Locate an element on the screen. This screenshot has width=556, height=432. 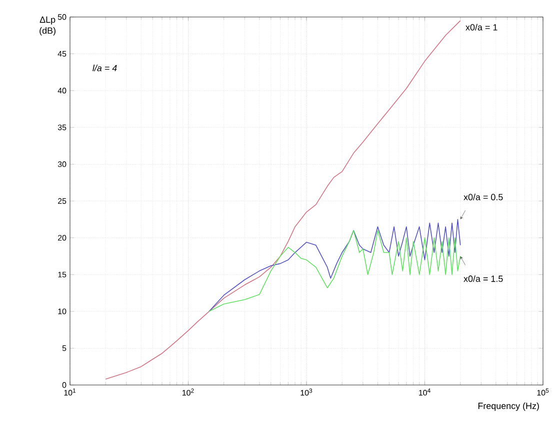
x-axis-title: Frequency (Hz) is located at coordinates (508, 406).